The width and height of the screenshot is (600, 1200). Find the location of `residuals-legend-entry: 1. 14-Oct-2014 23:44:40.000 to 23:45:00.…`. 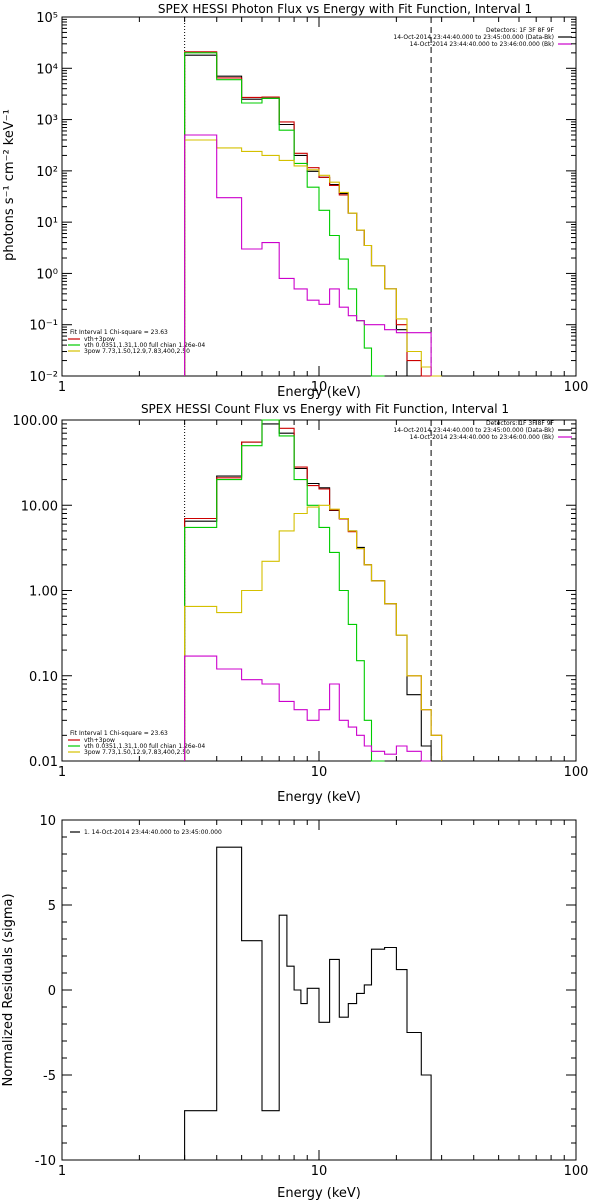

residuals-legend-entry: 1. 14-Oct-2014 23:44:40.000 to 23:45:00.… is located at coordinates (153, 832).